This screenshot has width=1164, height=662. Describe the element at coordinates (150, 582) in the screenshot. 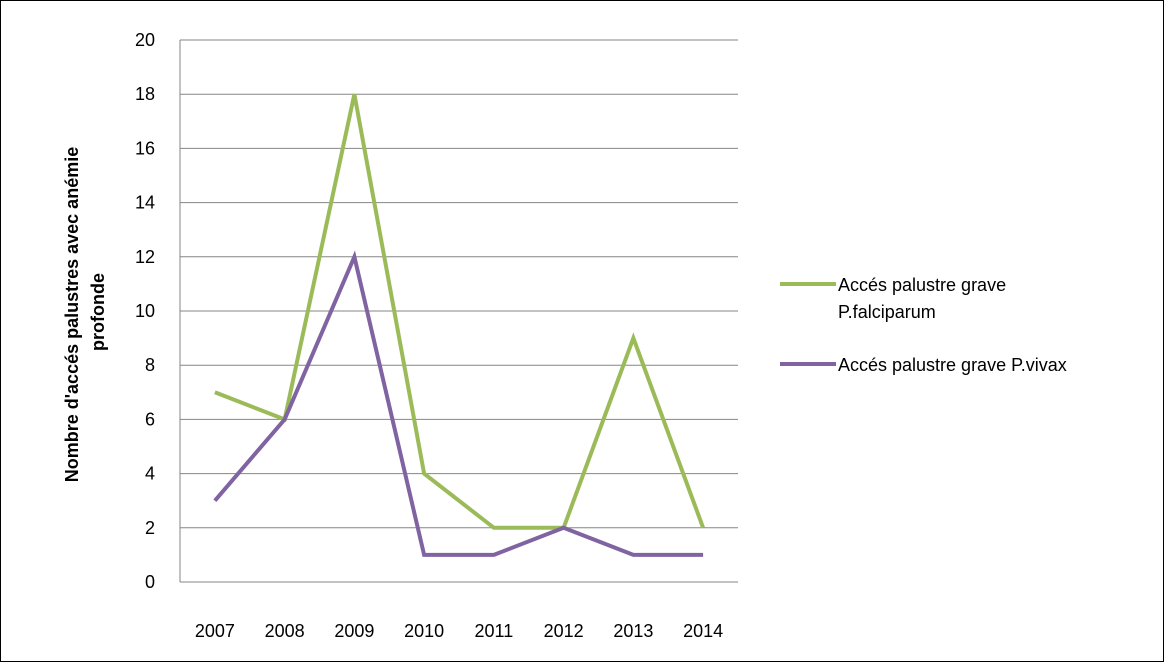

I see `y-tick-label: 0` at that location.